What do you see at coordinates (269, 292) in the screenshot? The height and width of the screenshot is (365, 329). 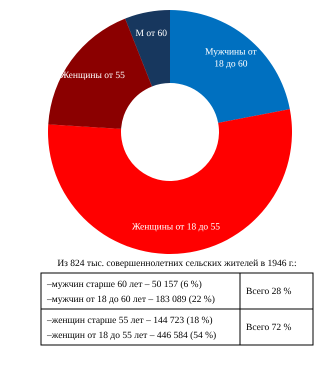 I see `text: Всего 28 %` at bounding box center [269, 292].